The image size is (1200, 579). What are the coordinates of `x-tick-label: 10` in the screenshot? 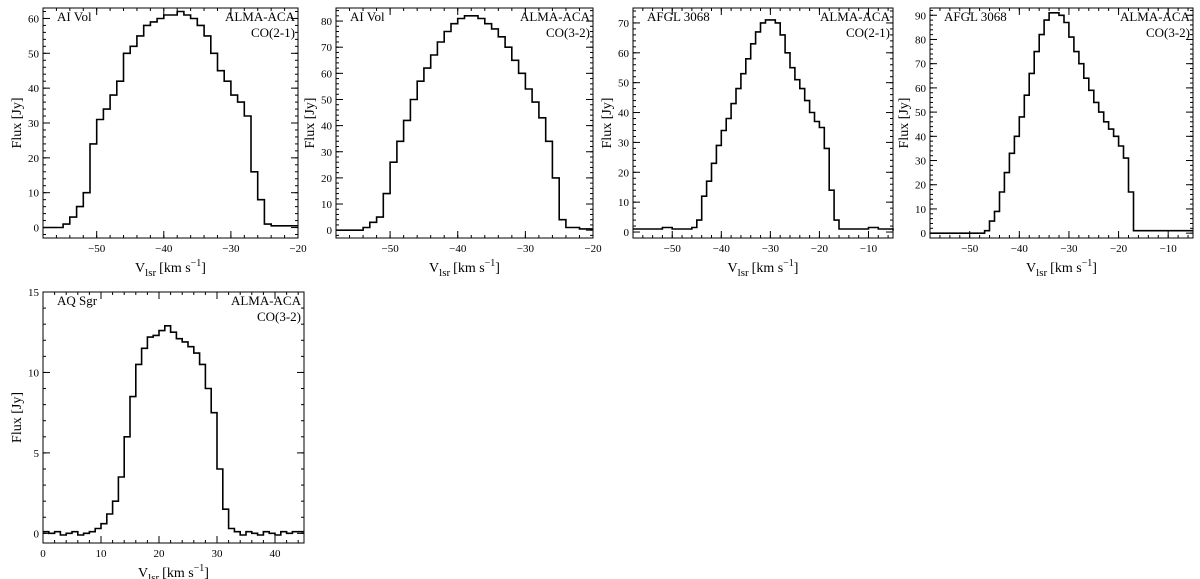 It's located at (102, 554).